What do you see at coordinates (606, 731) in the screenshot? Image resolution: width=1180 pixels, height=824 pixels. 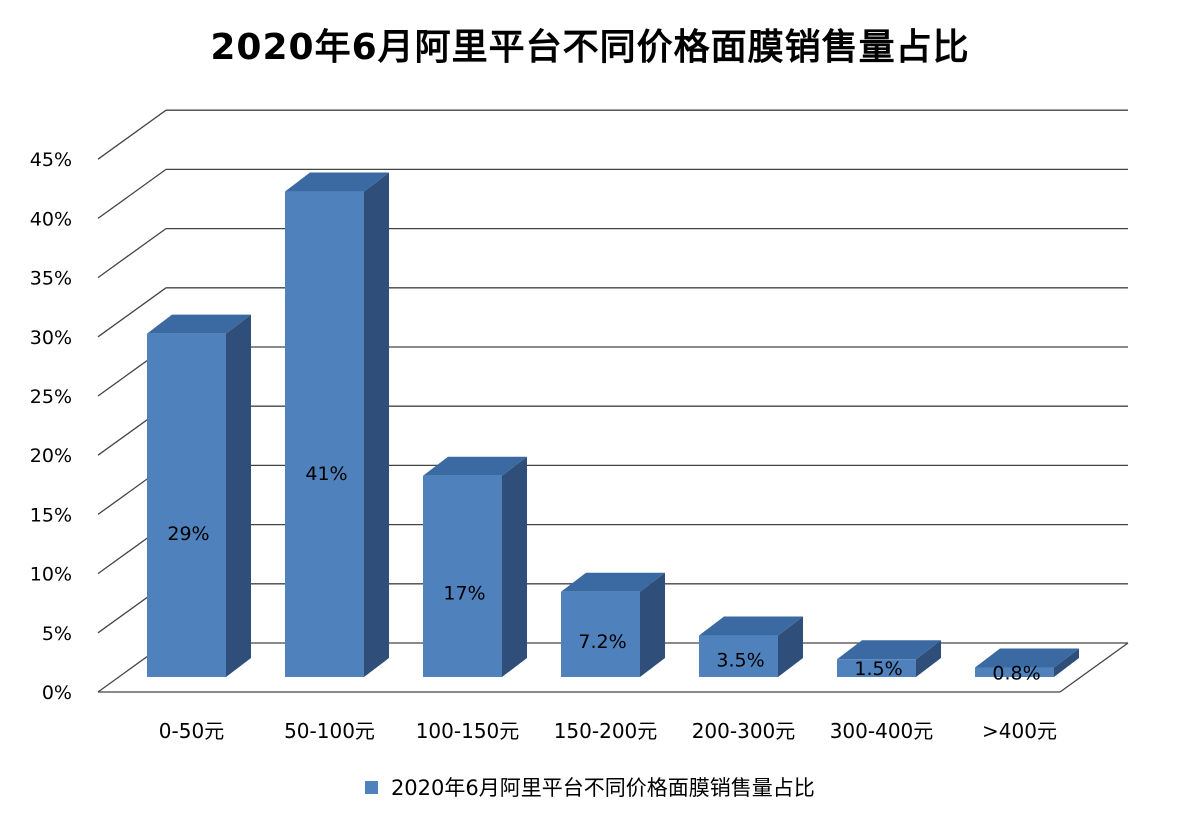 I see `x-tick-label: 150-200元` at bounding box center [606, 731].